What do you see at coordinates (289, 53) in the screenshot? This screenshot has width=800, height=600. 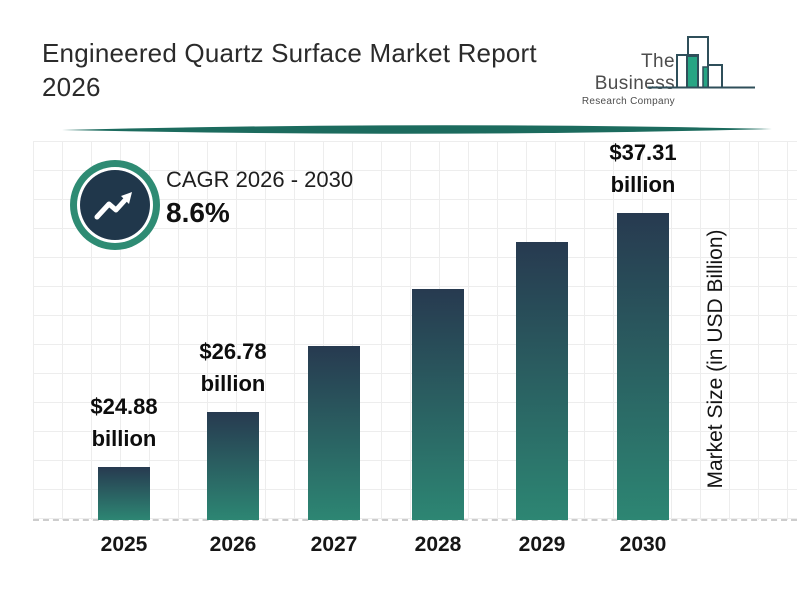 I see `page-title-line1: Engineered Quartz Surface Market Report` at bounding box center [289, 53].